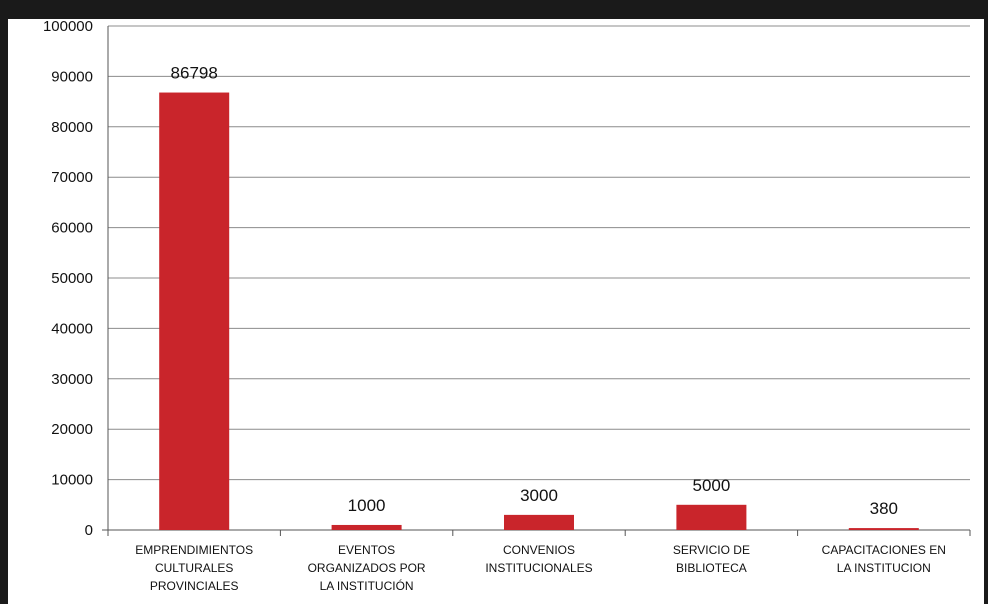 The height and width of the screenshot is (604, 988). What do you see at coordinates (72, 328) in the screenshot?
I see `y-tick-label: 40000` at bounding box center [72, 328].